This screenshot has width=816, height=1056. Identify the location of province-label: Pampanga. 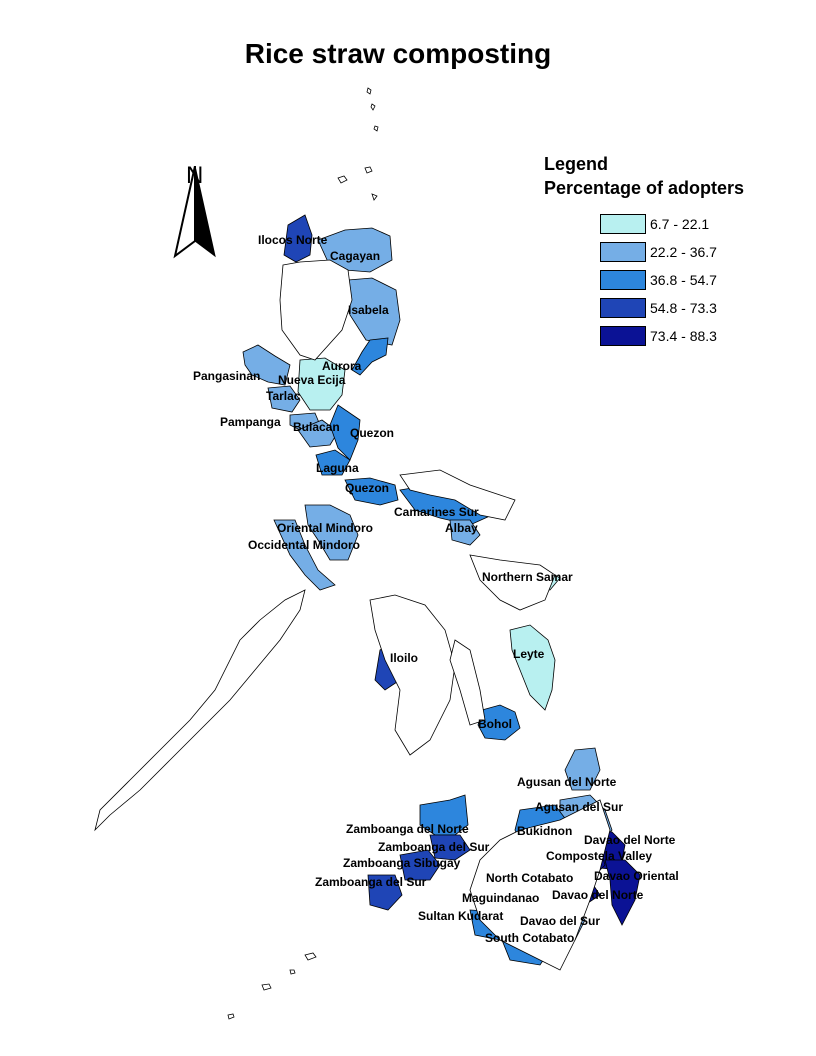
(250, 422).